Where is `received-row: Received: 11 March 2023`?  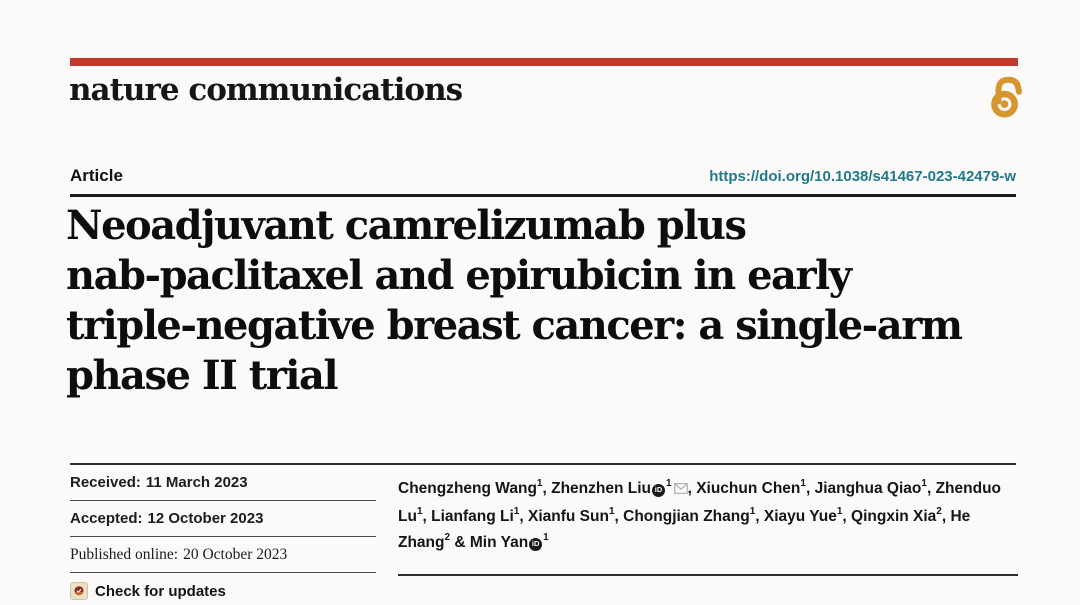 received-row: Received: 11 March 2023 is located at coordinates (223, 483).